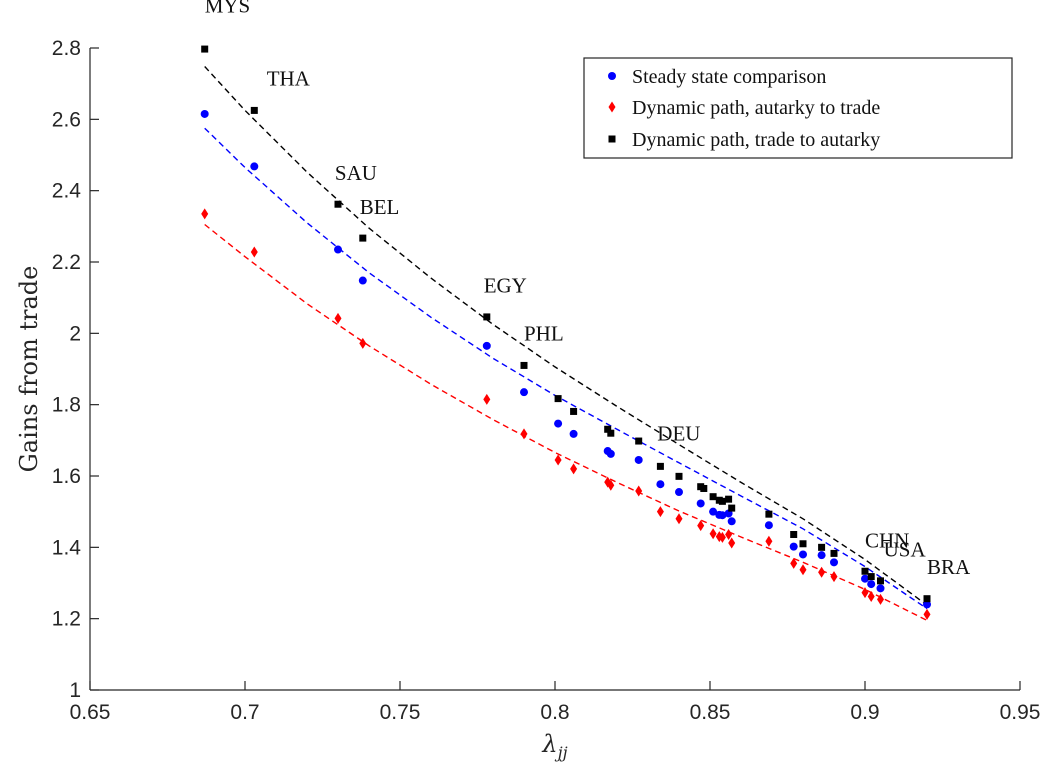  I want to click on y-tick-label: 2.6, so click(66, 119).